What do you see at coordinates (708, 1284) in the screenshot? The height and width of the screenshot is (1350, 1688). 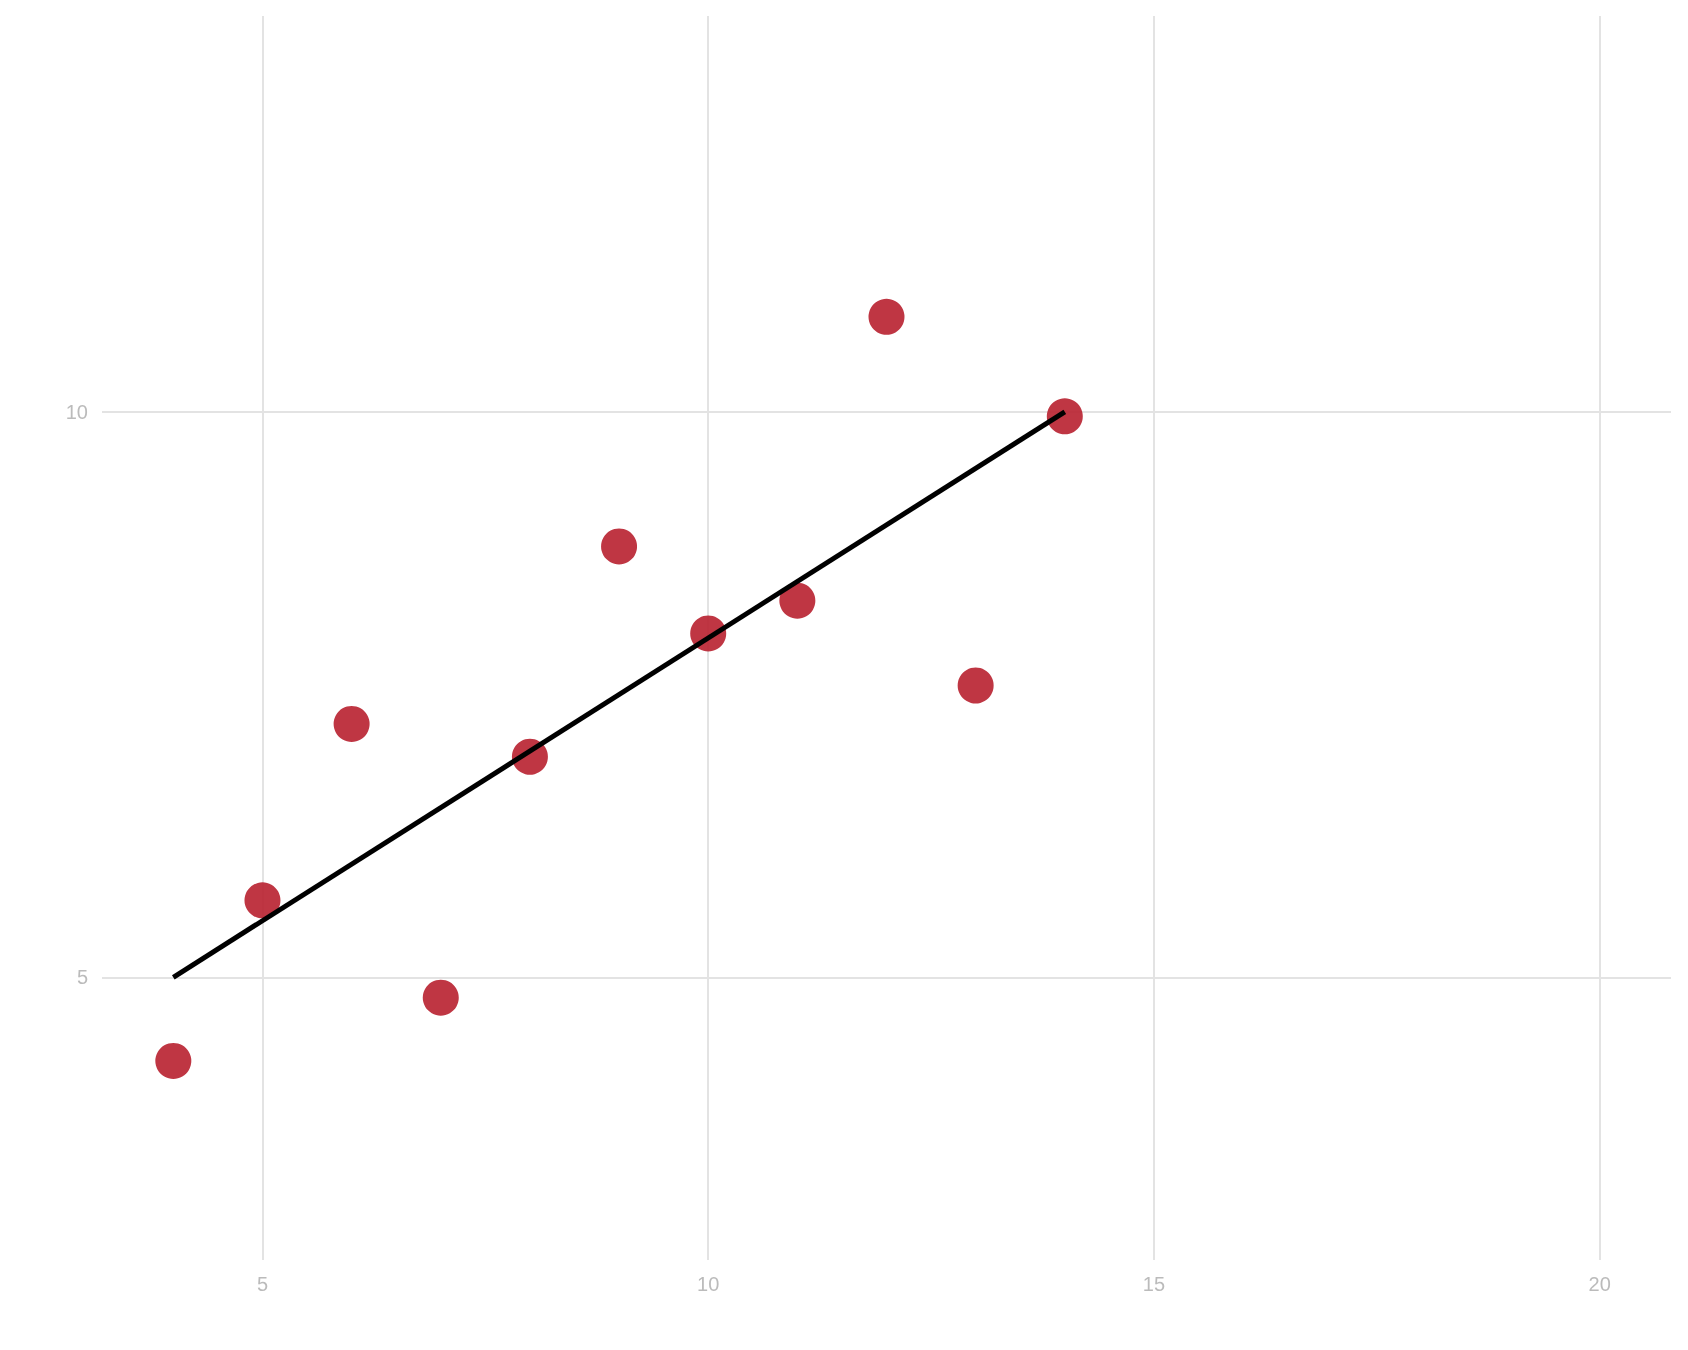 I see `x-tick-label: 10` at bounding box center [708, 1284].